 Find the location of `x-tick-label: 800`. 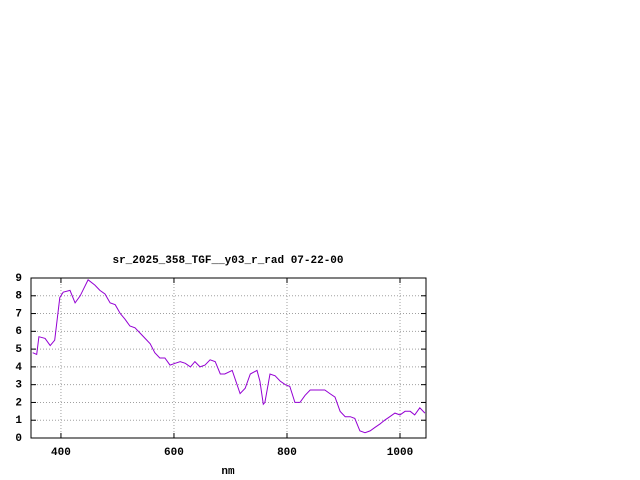

x-tick-label: 800 is located at coordinates (287, 453).